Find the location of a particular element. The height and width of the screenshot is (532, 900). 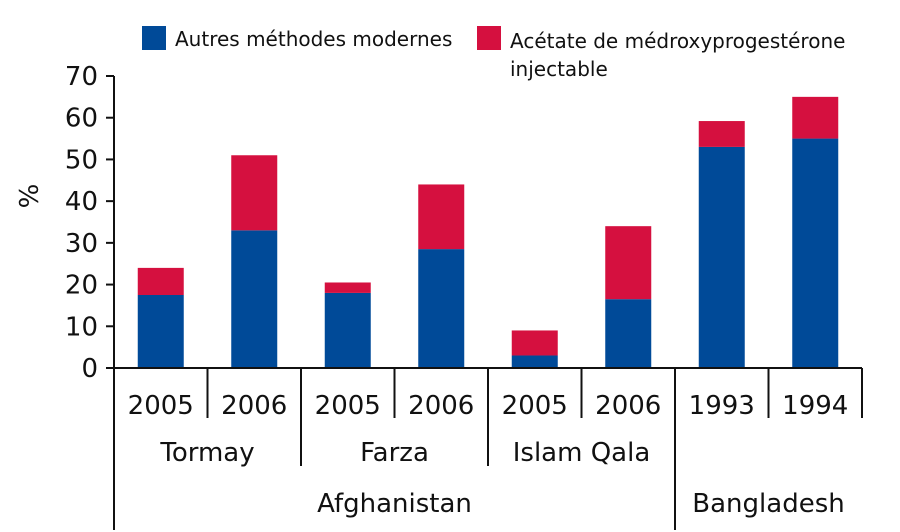

y-tick-label: 40 is located at coordinates (81, 202).